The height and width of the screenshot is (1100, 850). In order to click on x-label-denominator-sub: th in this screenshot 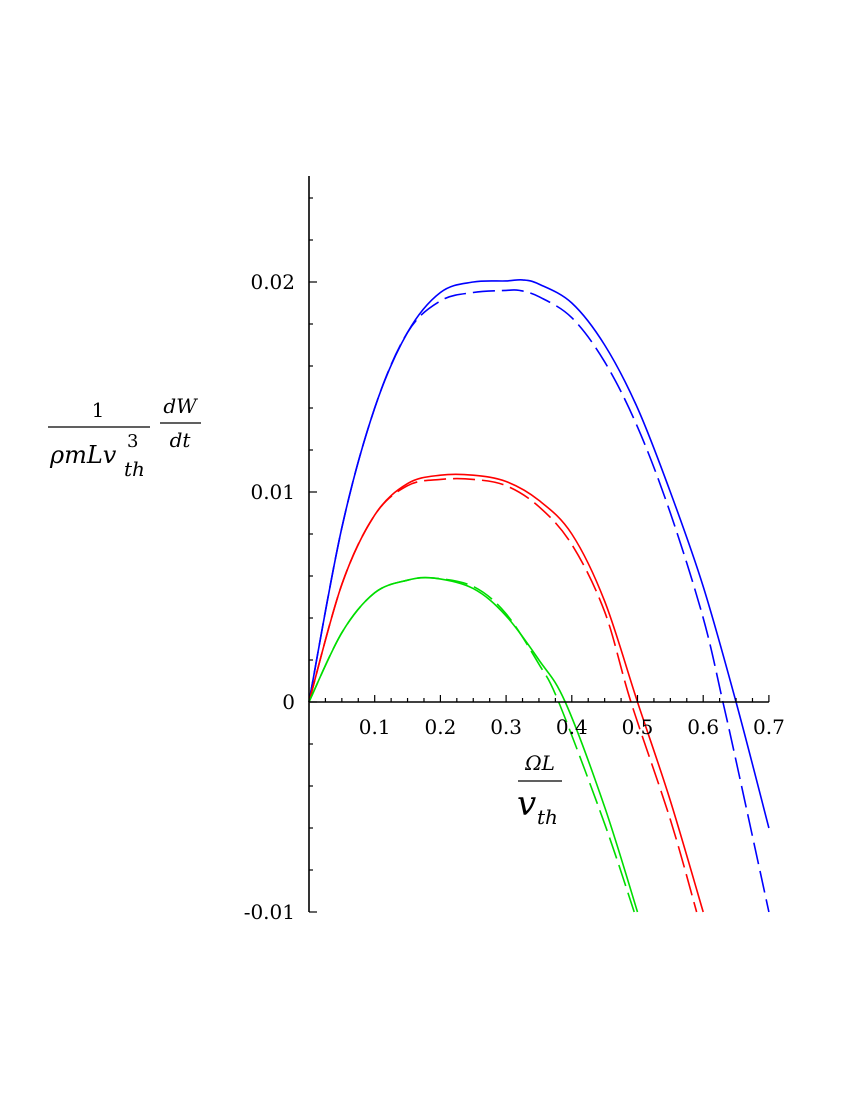, I will do `click(547, 817)`.